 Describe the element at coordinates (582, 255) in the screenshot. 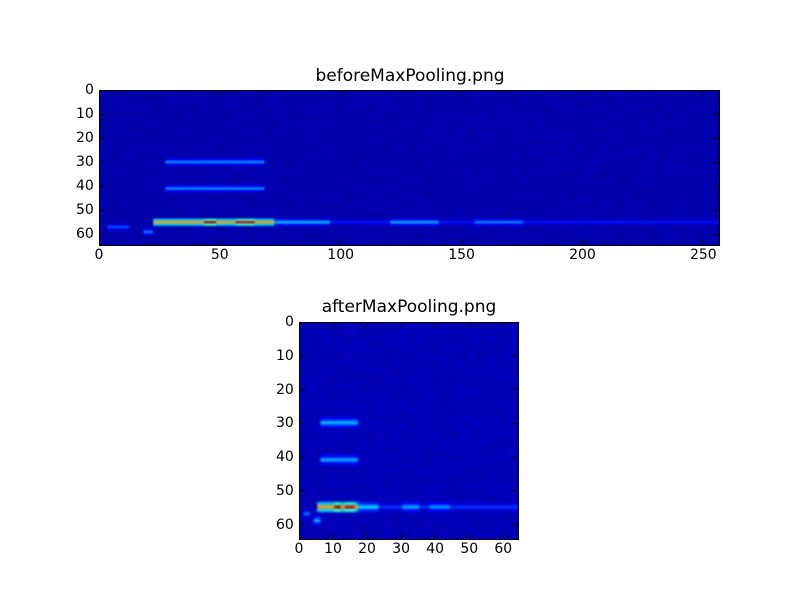

I see `x-tick-label: 200` at that location.